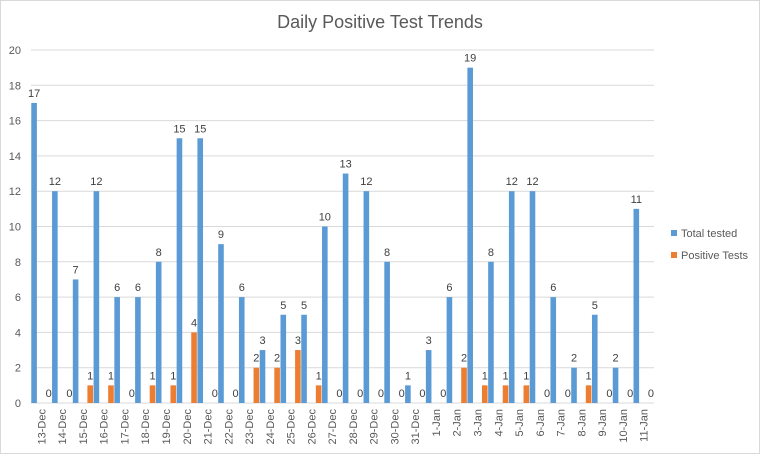  What do you see at coordinates (63, 427) in the screenshot?
I see `x-tick-label: 14-Dec` at bounding box center [63, 427].